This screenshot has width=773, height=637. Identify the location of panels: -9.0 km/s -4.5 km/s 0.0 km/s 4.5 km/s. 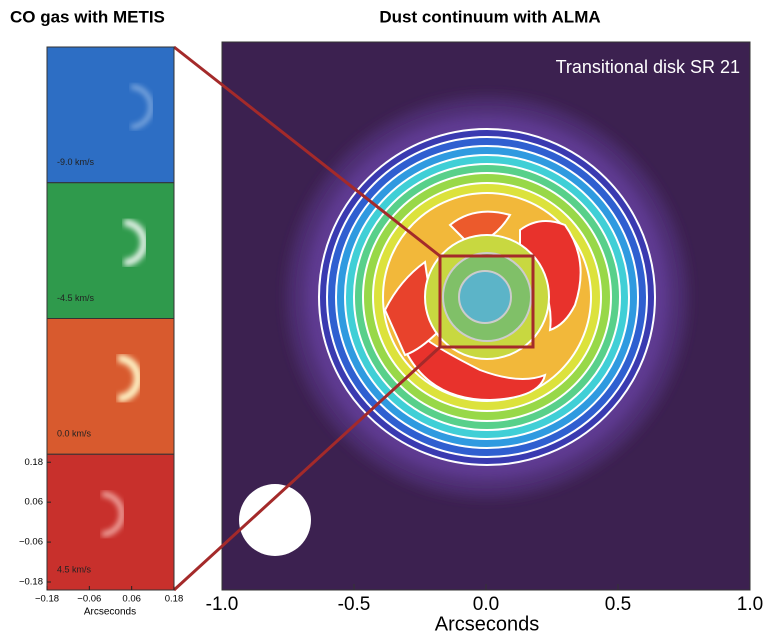
(110, 318).